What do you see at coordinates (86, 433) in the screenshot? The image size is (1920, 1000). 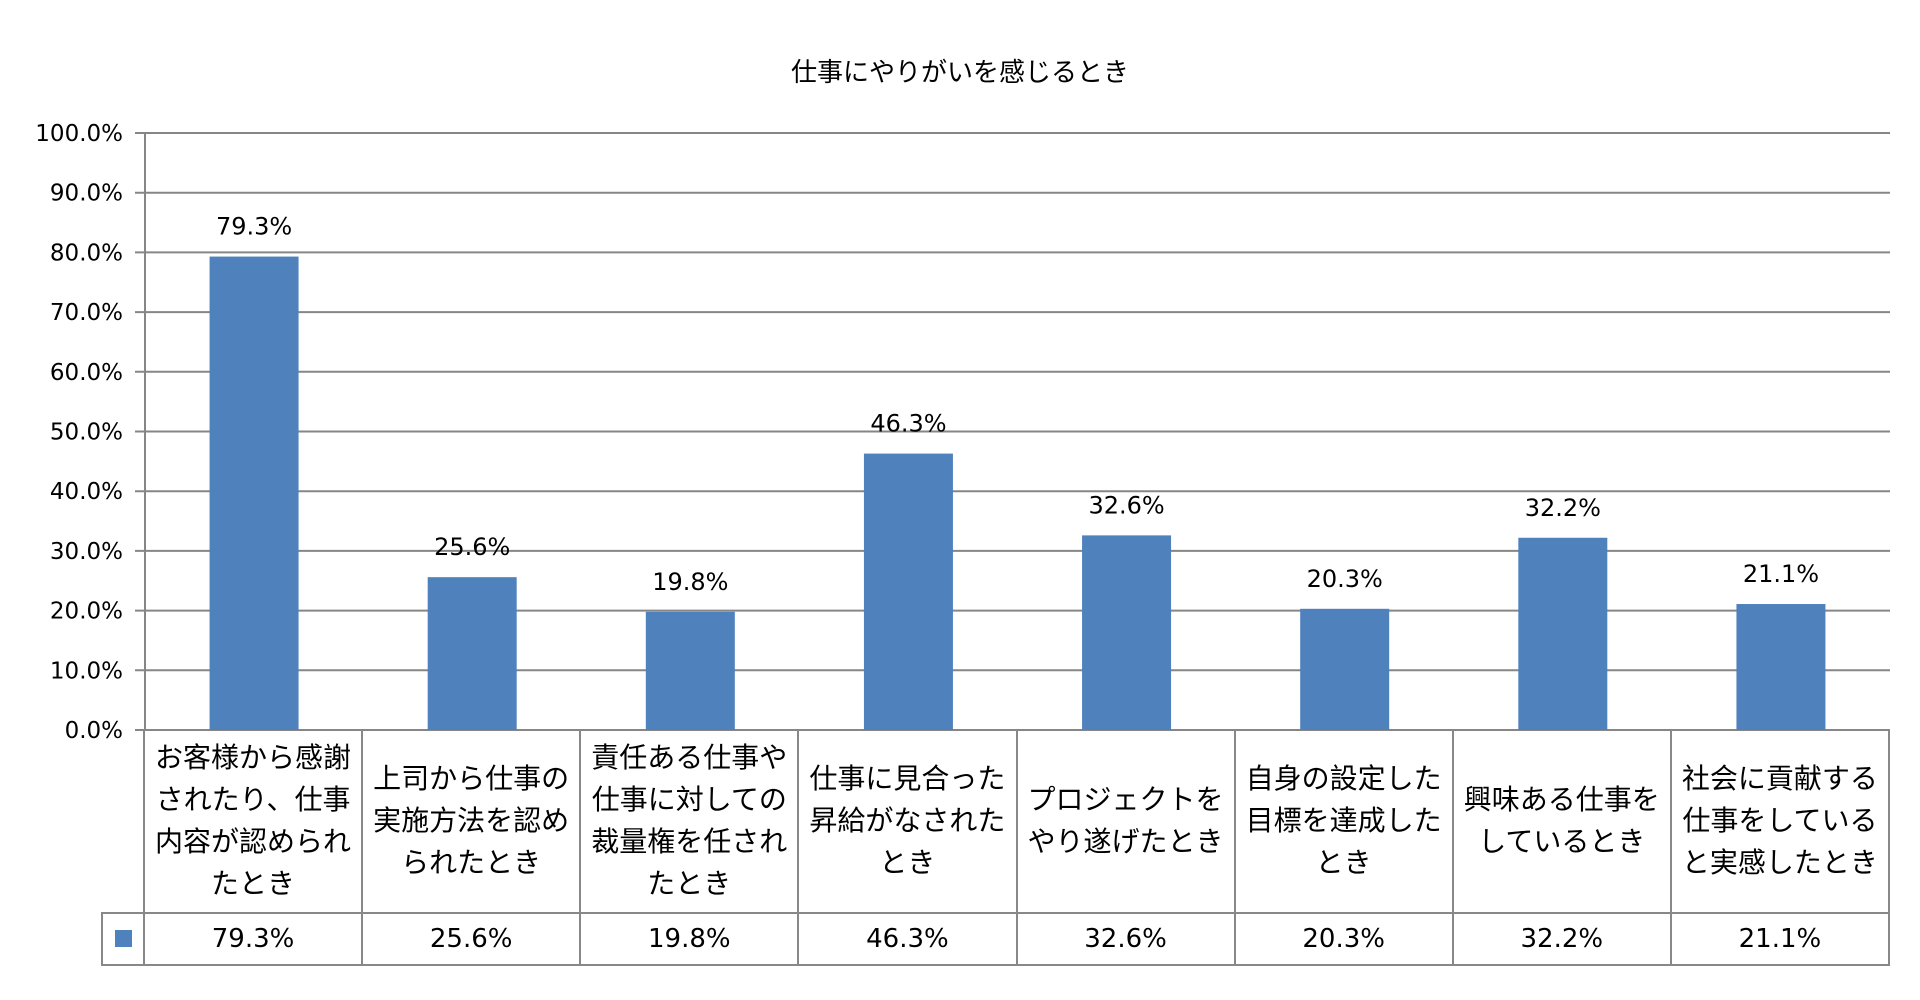 I see `y-tick-label: 50.0%` at bounding box center [86, 433].